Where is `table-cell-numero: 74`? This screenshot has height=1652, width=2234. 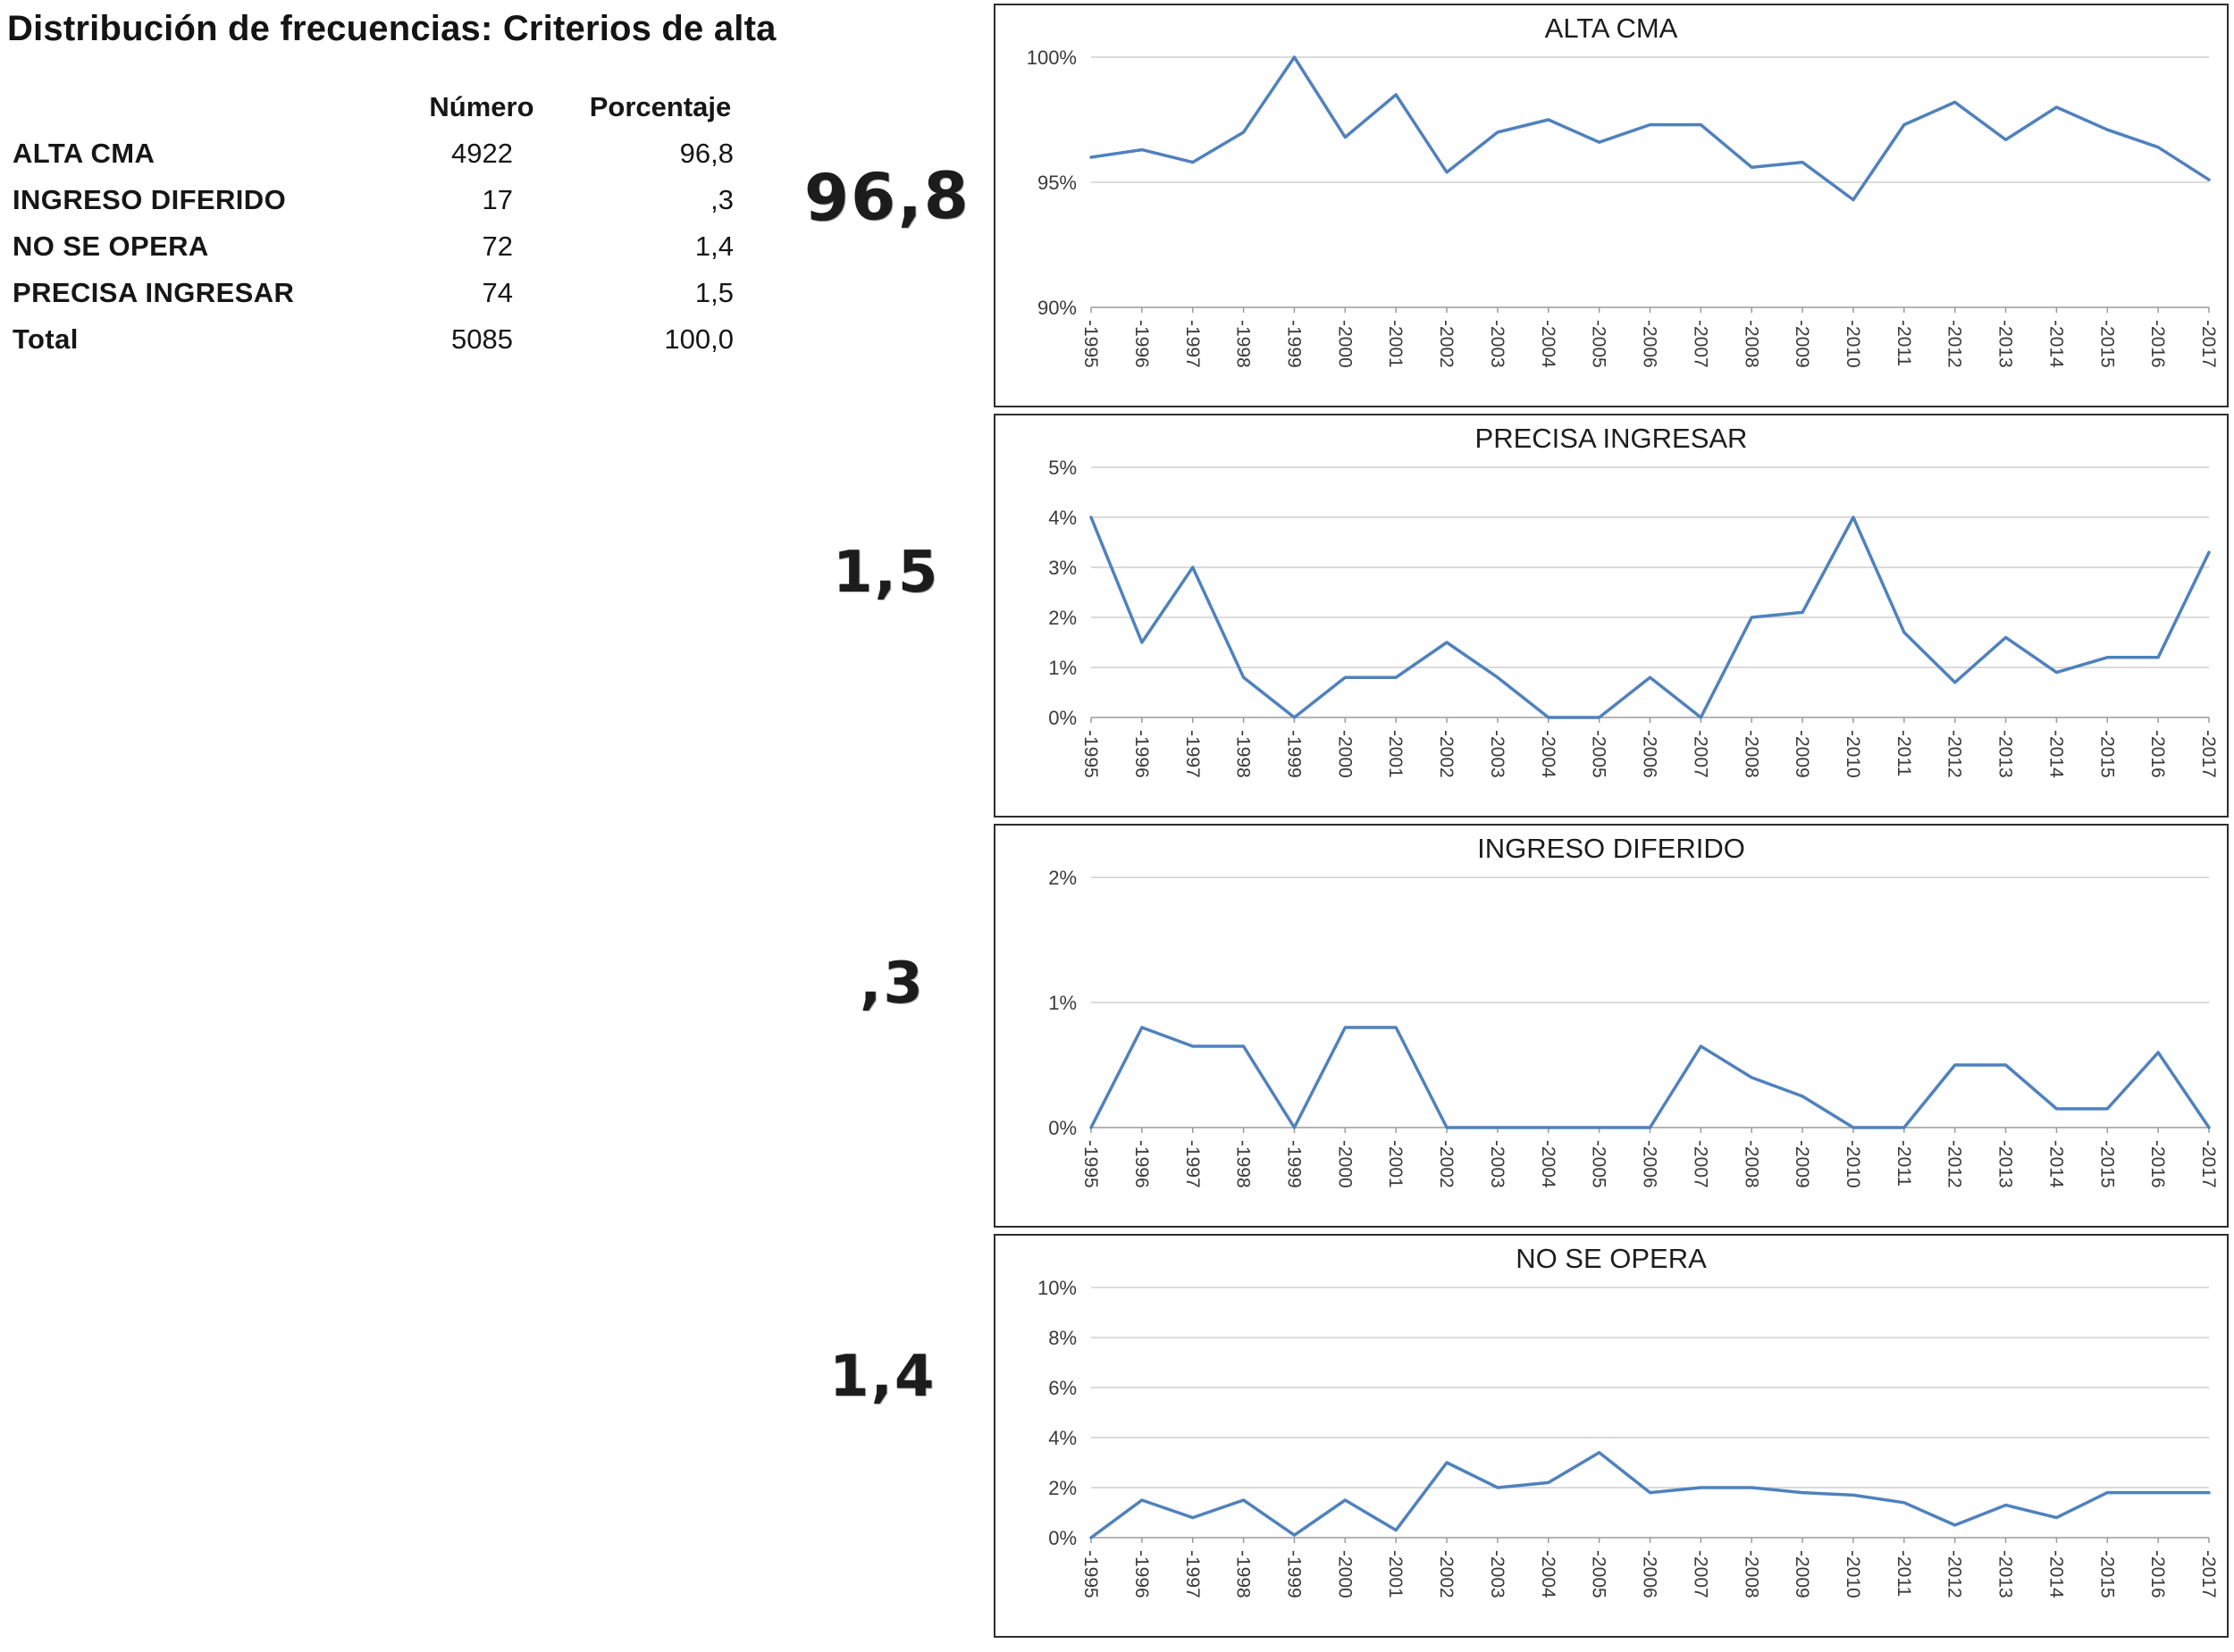
table-cell-numero: 74 is located at coordinates (497, 292).